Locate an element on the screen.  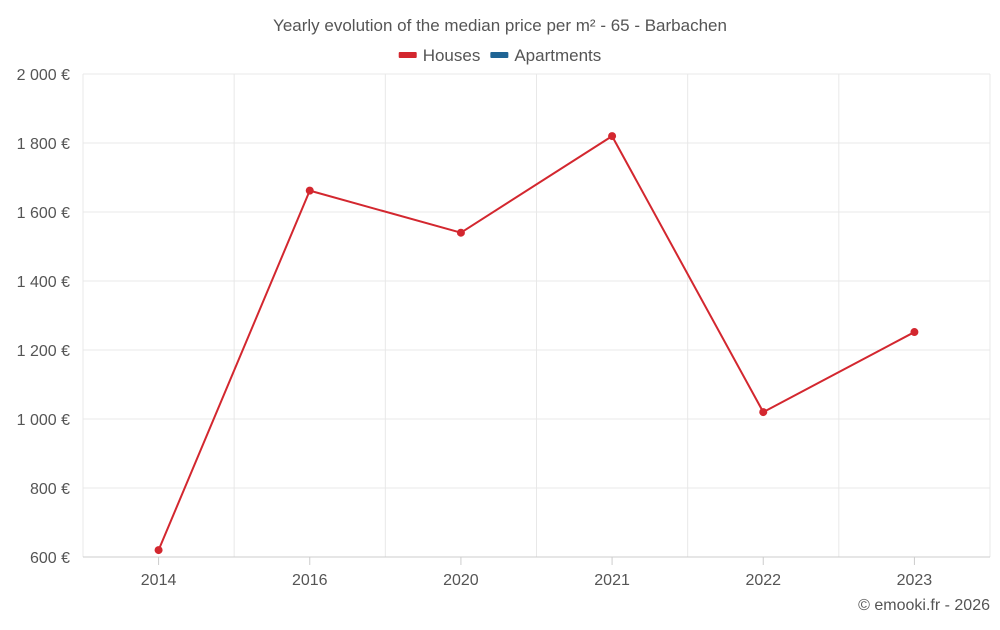
y-tick-label: 1 400 € is located at coordinates (43, 282).